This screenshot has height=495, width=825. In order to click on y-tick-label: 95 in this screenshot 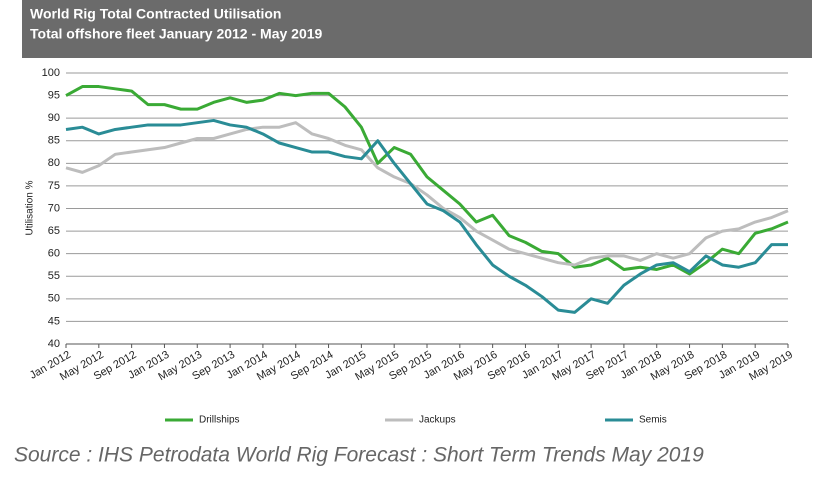, I will do `click(54, 95)`.